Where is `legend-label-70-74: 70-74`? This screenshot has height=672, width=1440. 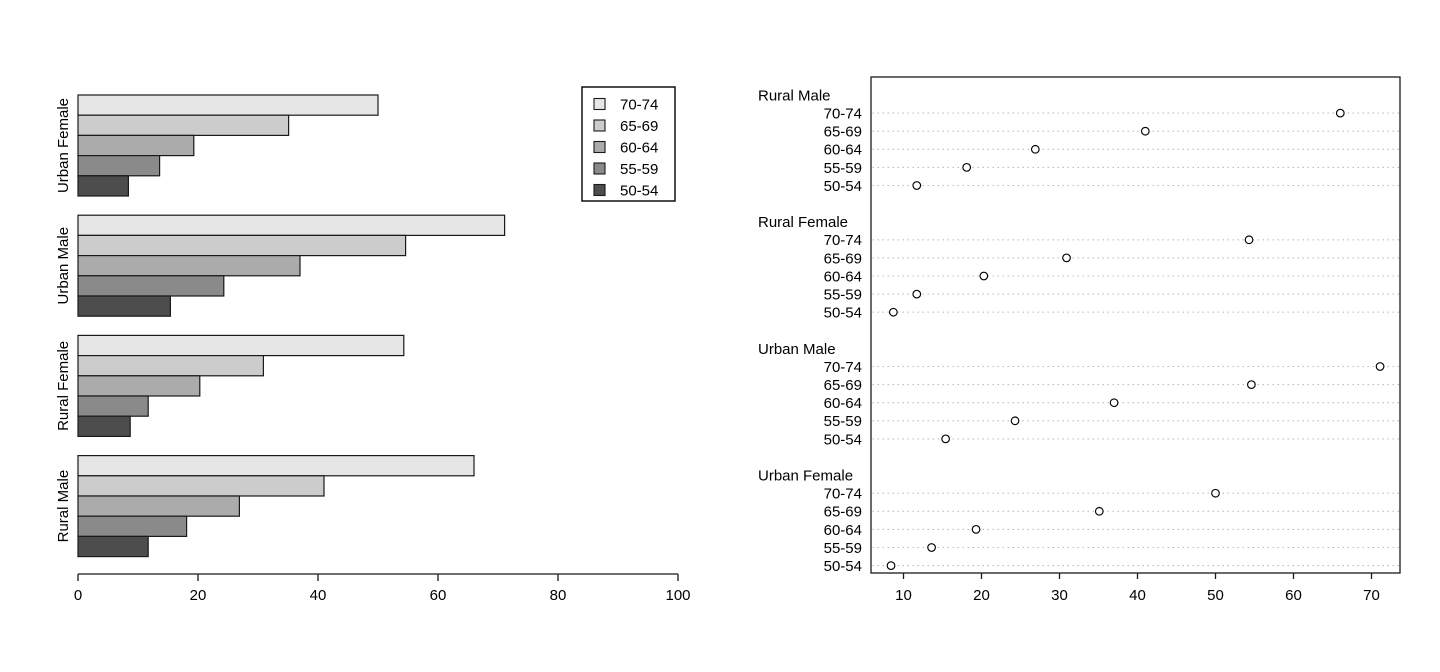
legend-label-70-74: 70-74 is located at coordinates (639, 104).